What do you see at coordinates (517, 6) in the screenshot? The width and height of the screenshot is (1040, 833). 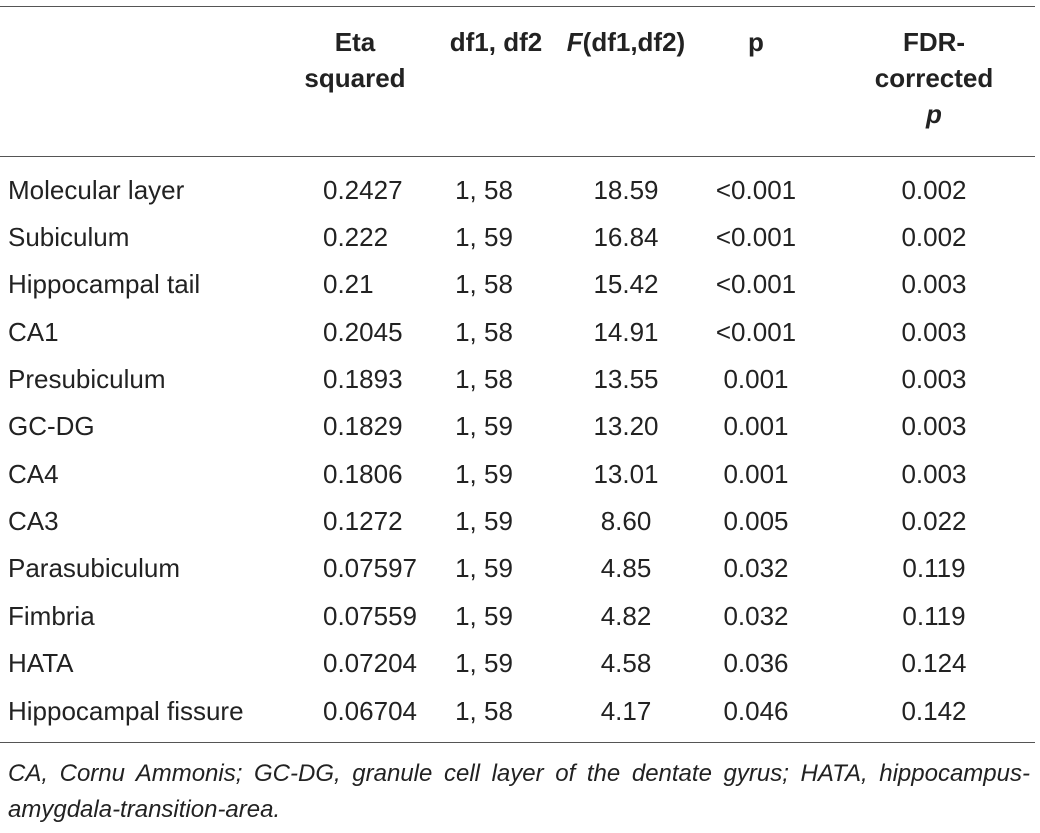 I see `table-top-rule` at bounding box center [517, 6].